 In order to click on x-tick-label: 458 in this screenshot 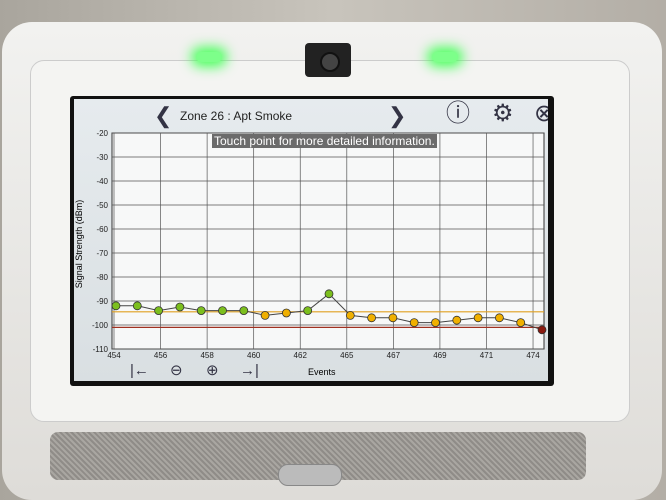, I will do `click(207, 355)`.